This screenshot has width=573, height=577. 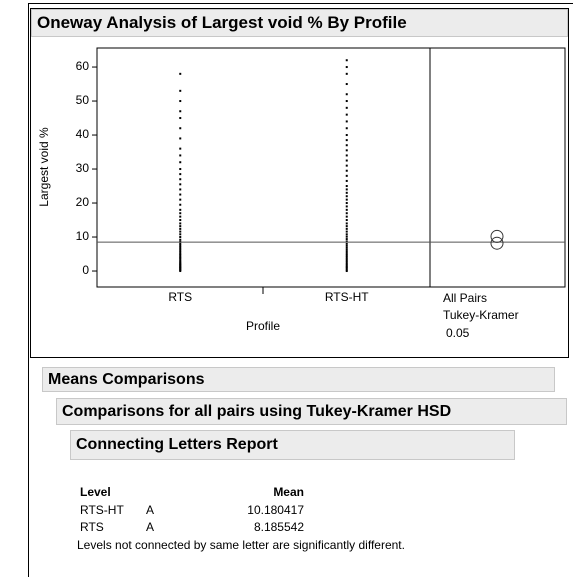 I want to click on section-bar: Means Comparisons, so click(x=298, y=379).